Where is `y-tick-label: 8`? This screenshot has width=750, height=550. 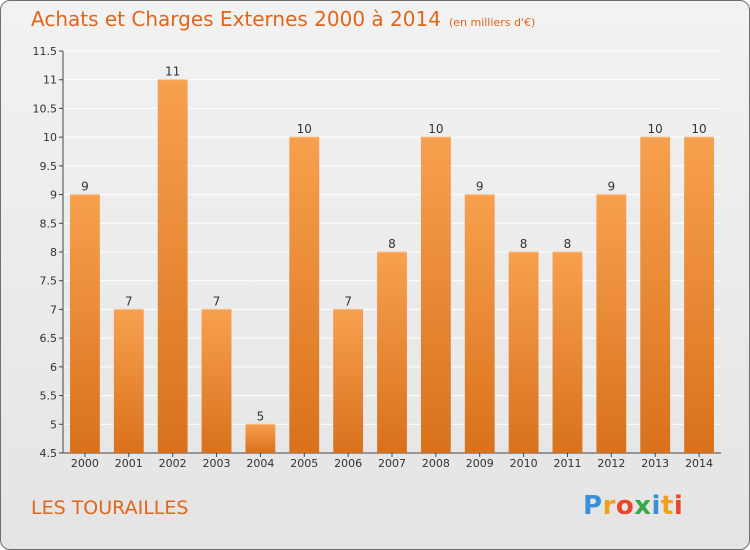 y-tick-label: 8 is located at coordinates (53, 252).